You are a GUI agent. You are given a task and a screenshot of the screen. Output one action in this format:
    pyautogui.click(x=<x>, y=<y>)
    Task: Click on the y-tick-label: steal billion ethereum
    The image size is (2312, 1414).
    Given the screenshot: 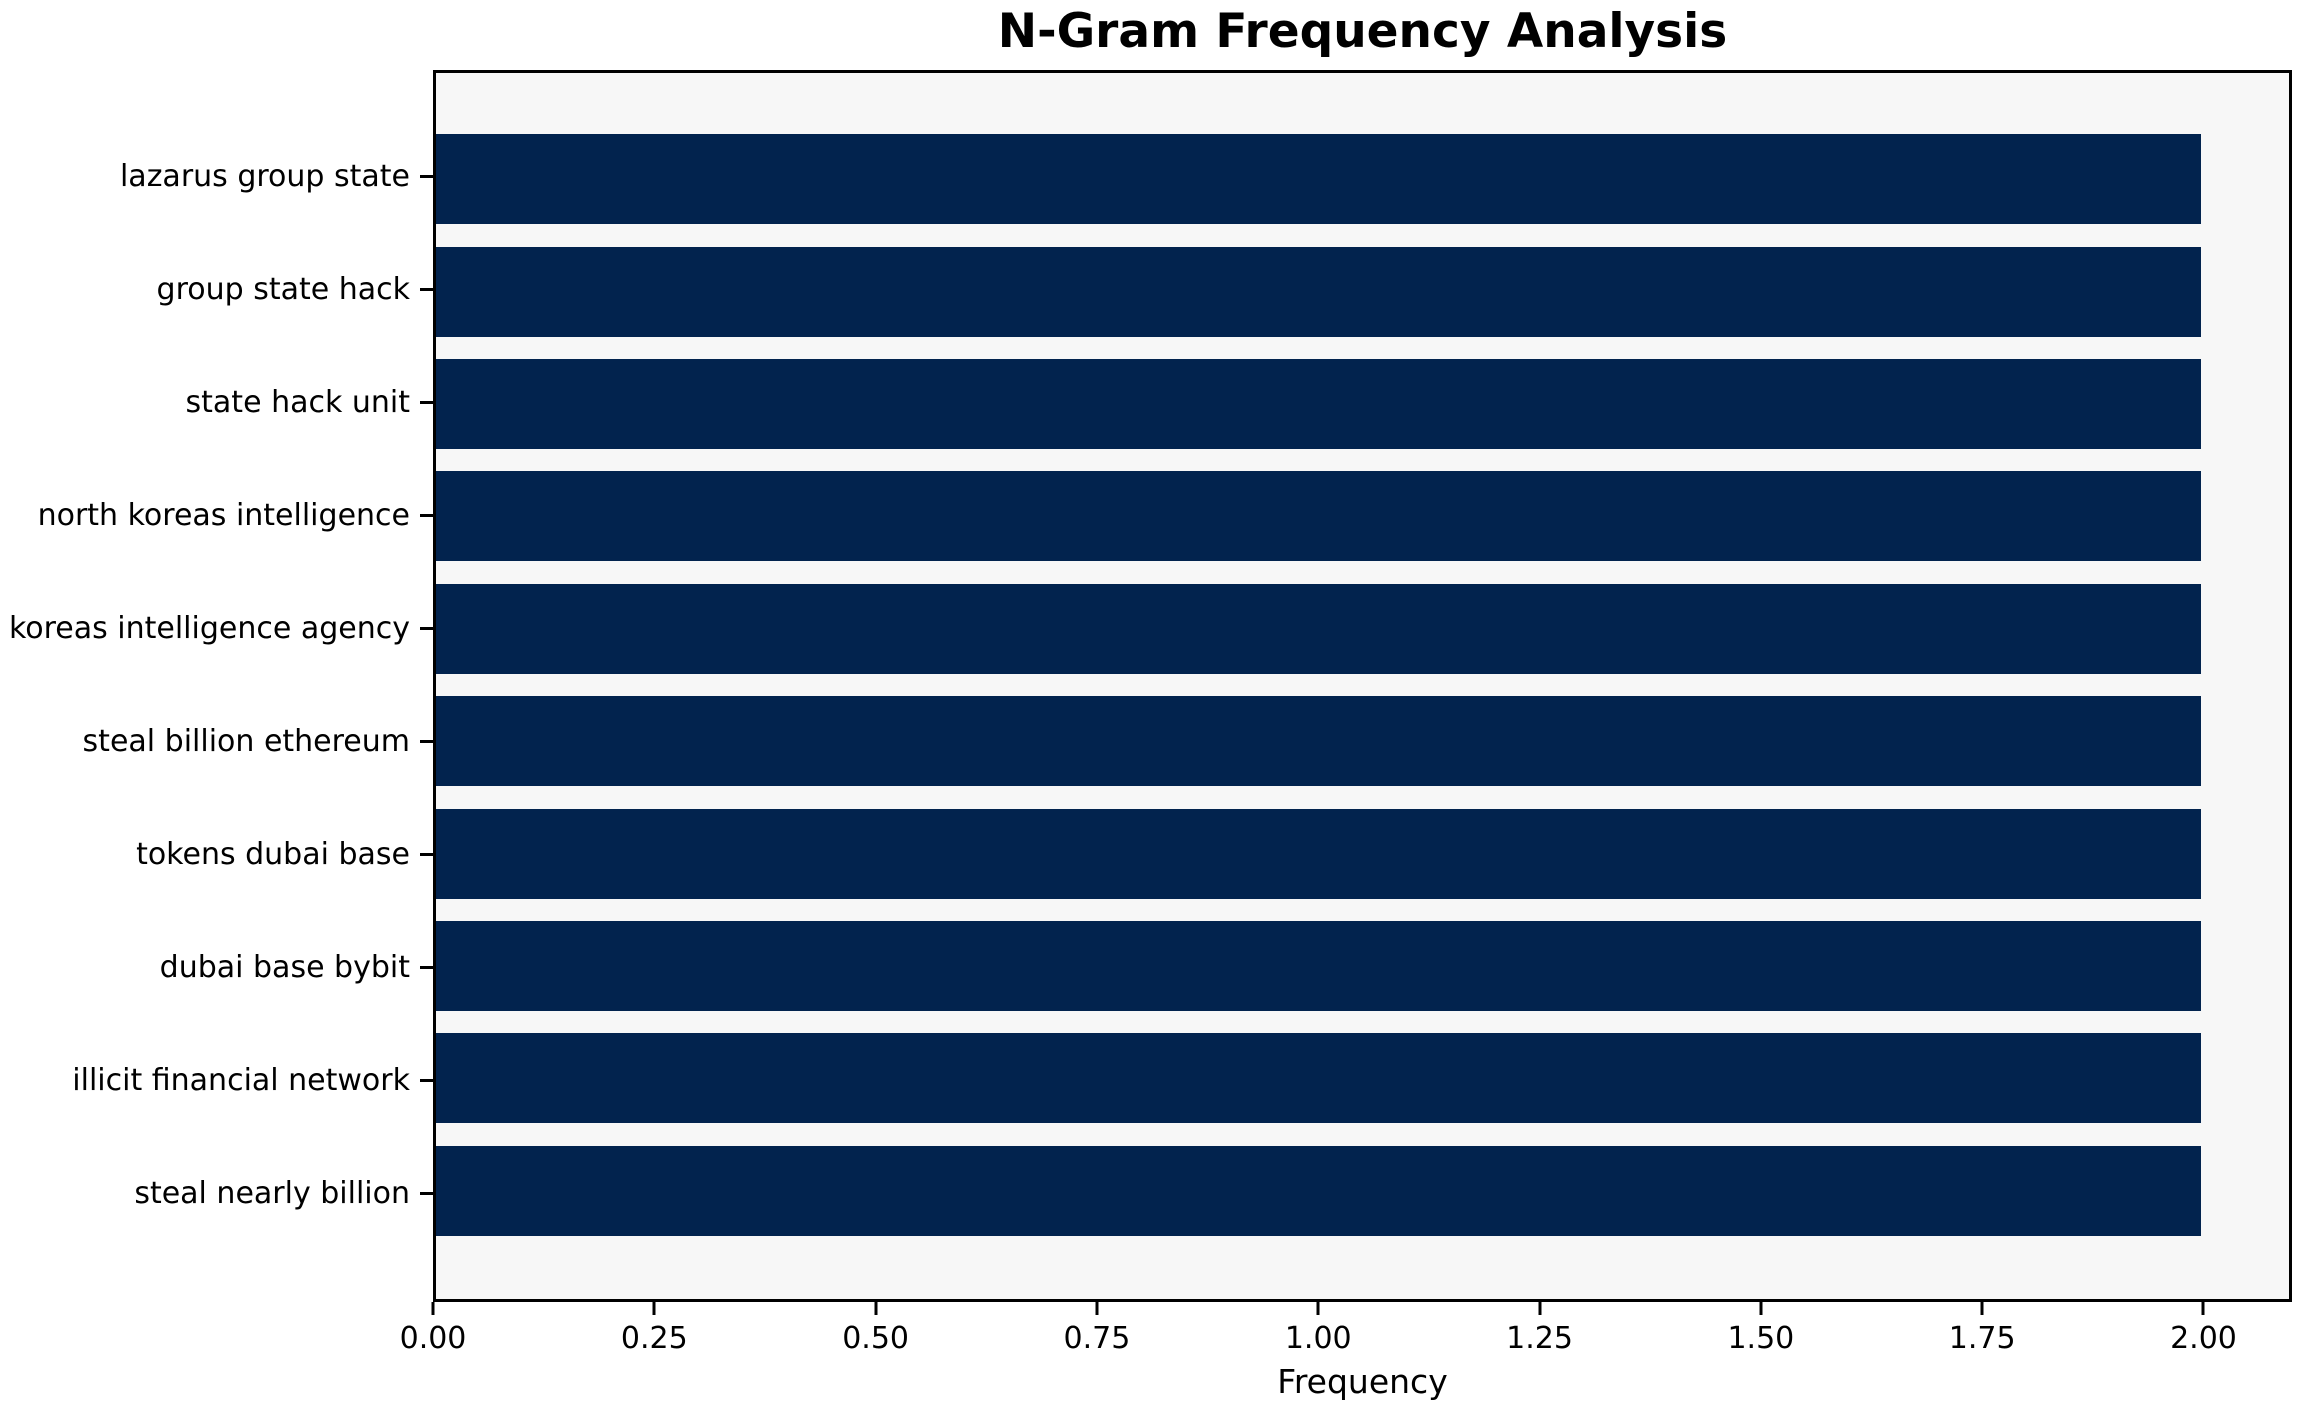 What is the action you would take?
    pyautogui.click(x=246, y=741)
    